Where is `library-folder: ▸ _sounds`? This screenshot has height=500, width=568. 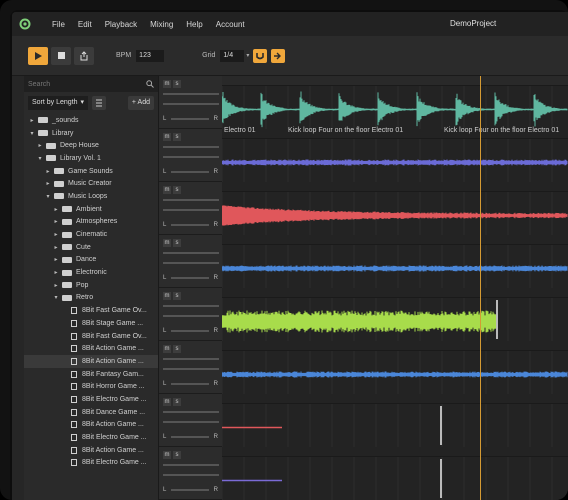
library-folder: ▸ _sounds is located at coordinates (91, 120).